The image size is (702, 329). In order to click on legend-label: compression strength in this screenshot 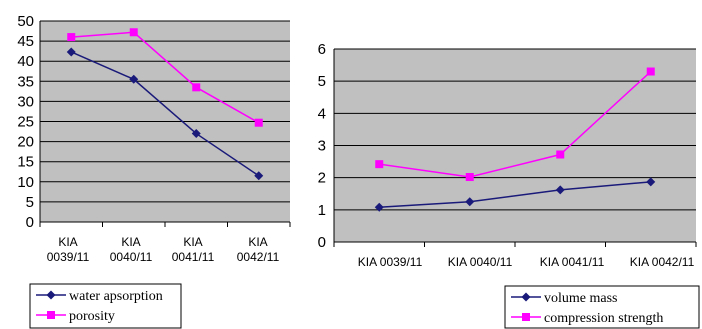, I will do `click(603, 318)`.